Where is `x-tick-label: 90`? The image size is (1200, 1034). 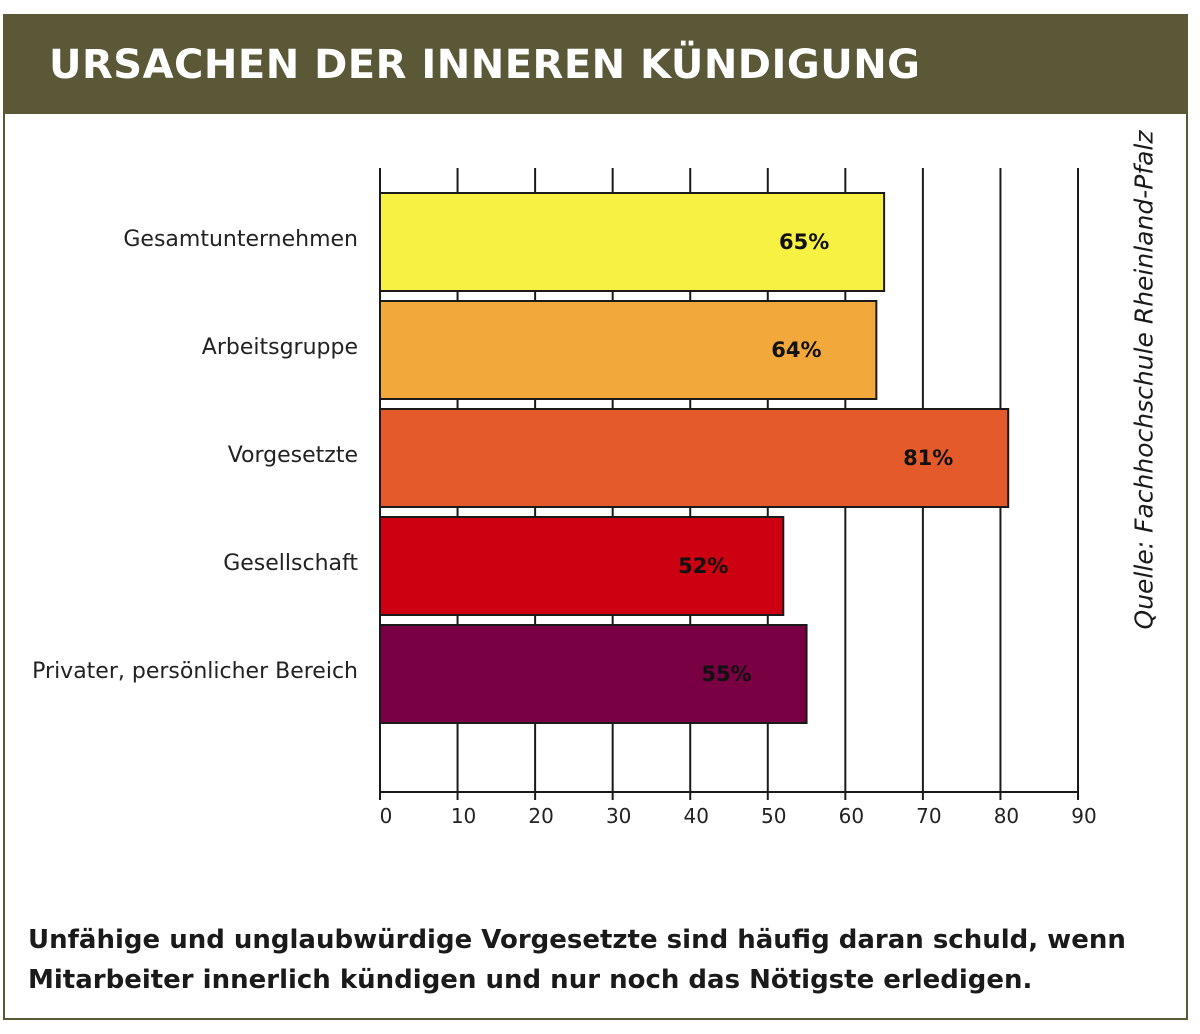 x-tick-label: 90 is located at coordinates (1083, 816).